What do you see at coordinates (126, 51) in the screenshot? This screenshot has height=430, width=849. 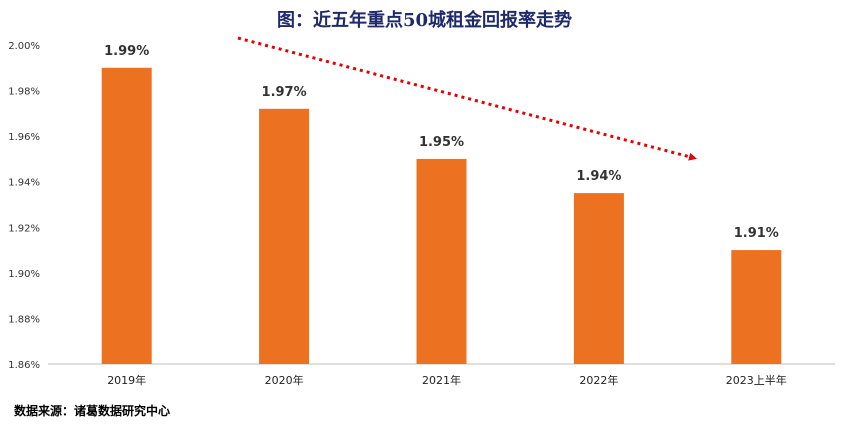 I see `data-label: 1.99%` at bounding box center [126, 51].